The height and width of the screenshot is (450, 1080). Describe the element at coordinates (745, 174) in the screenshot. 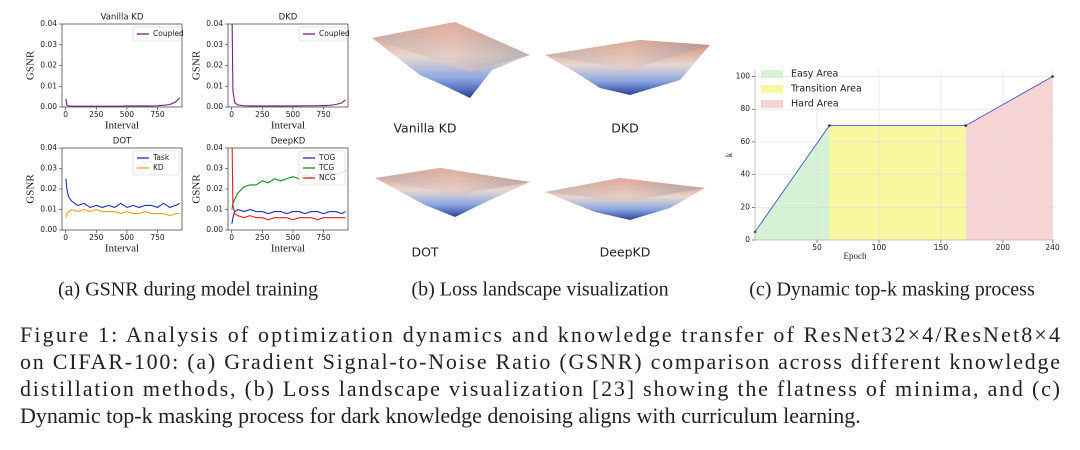

I see `y-tick-label: 40` at that location.